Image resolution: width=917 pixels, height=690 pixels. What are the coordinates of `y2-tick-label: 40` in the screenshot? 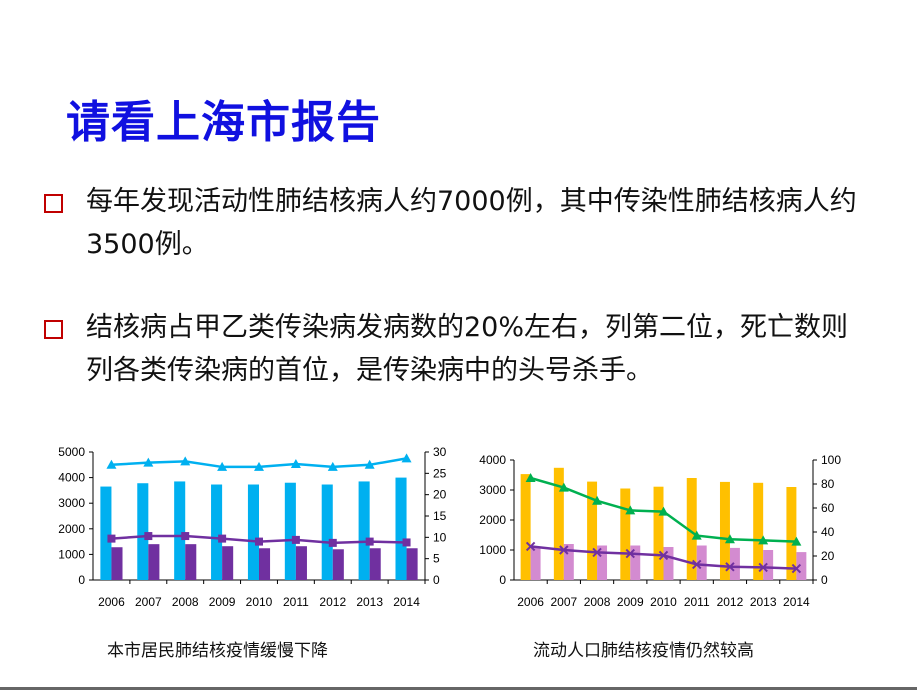 It's located at (828, 532).